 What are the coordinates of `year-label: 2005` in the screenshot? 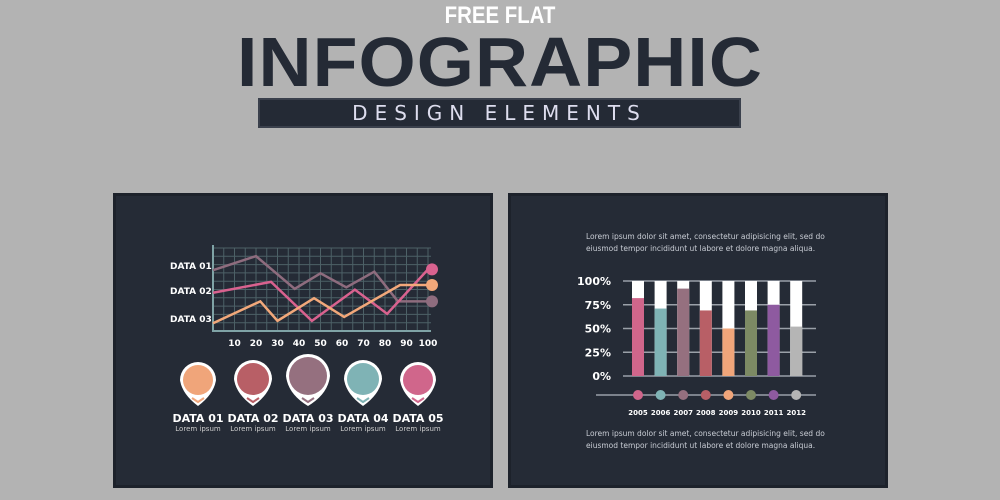 It's located at (638, 413).